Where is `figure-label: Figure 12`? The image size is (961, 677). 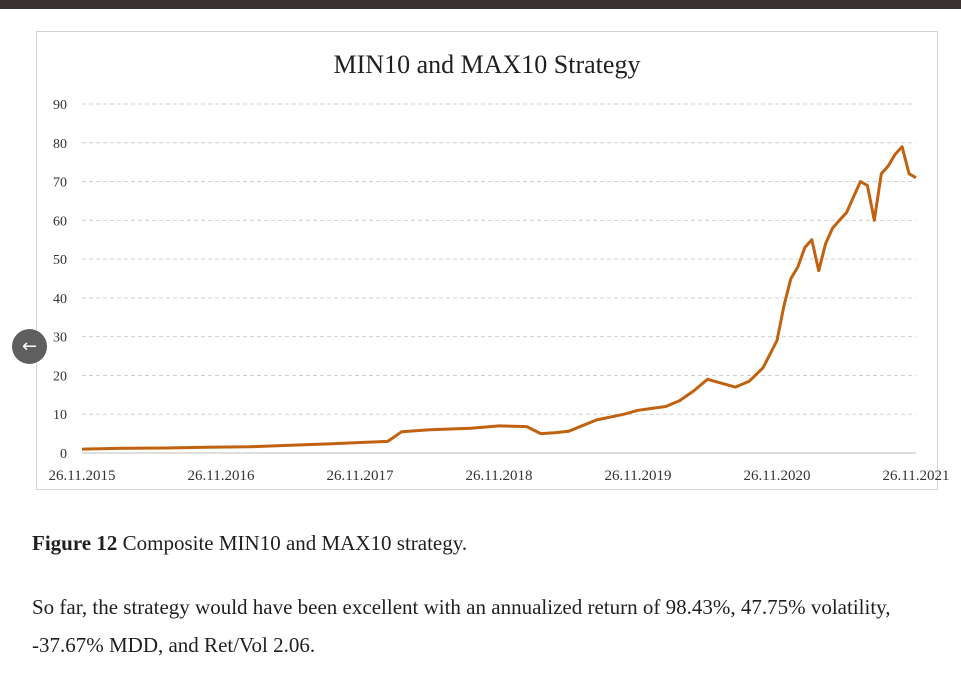
figure-label: Figure 12 is located at coordinates (75, 543).